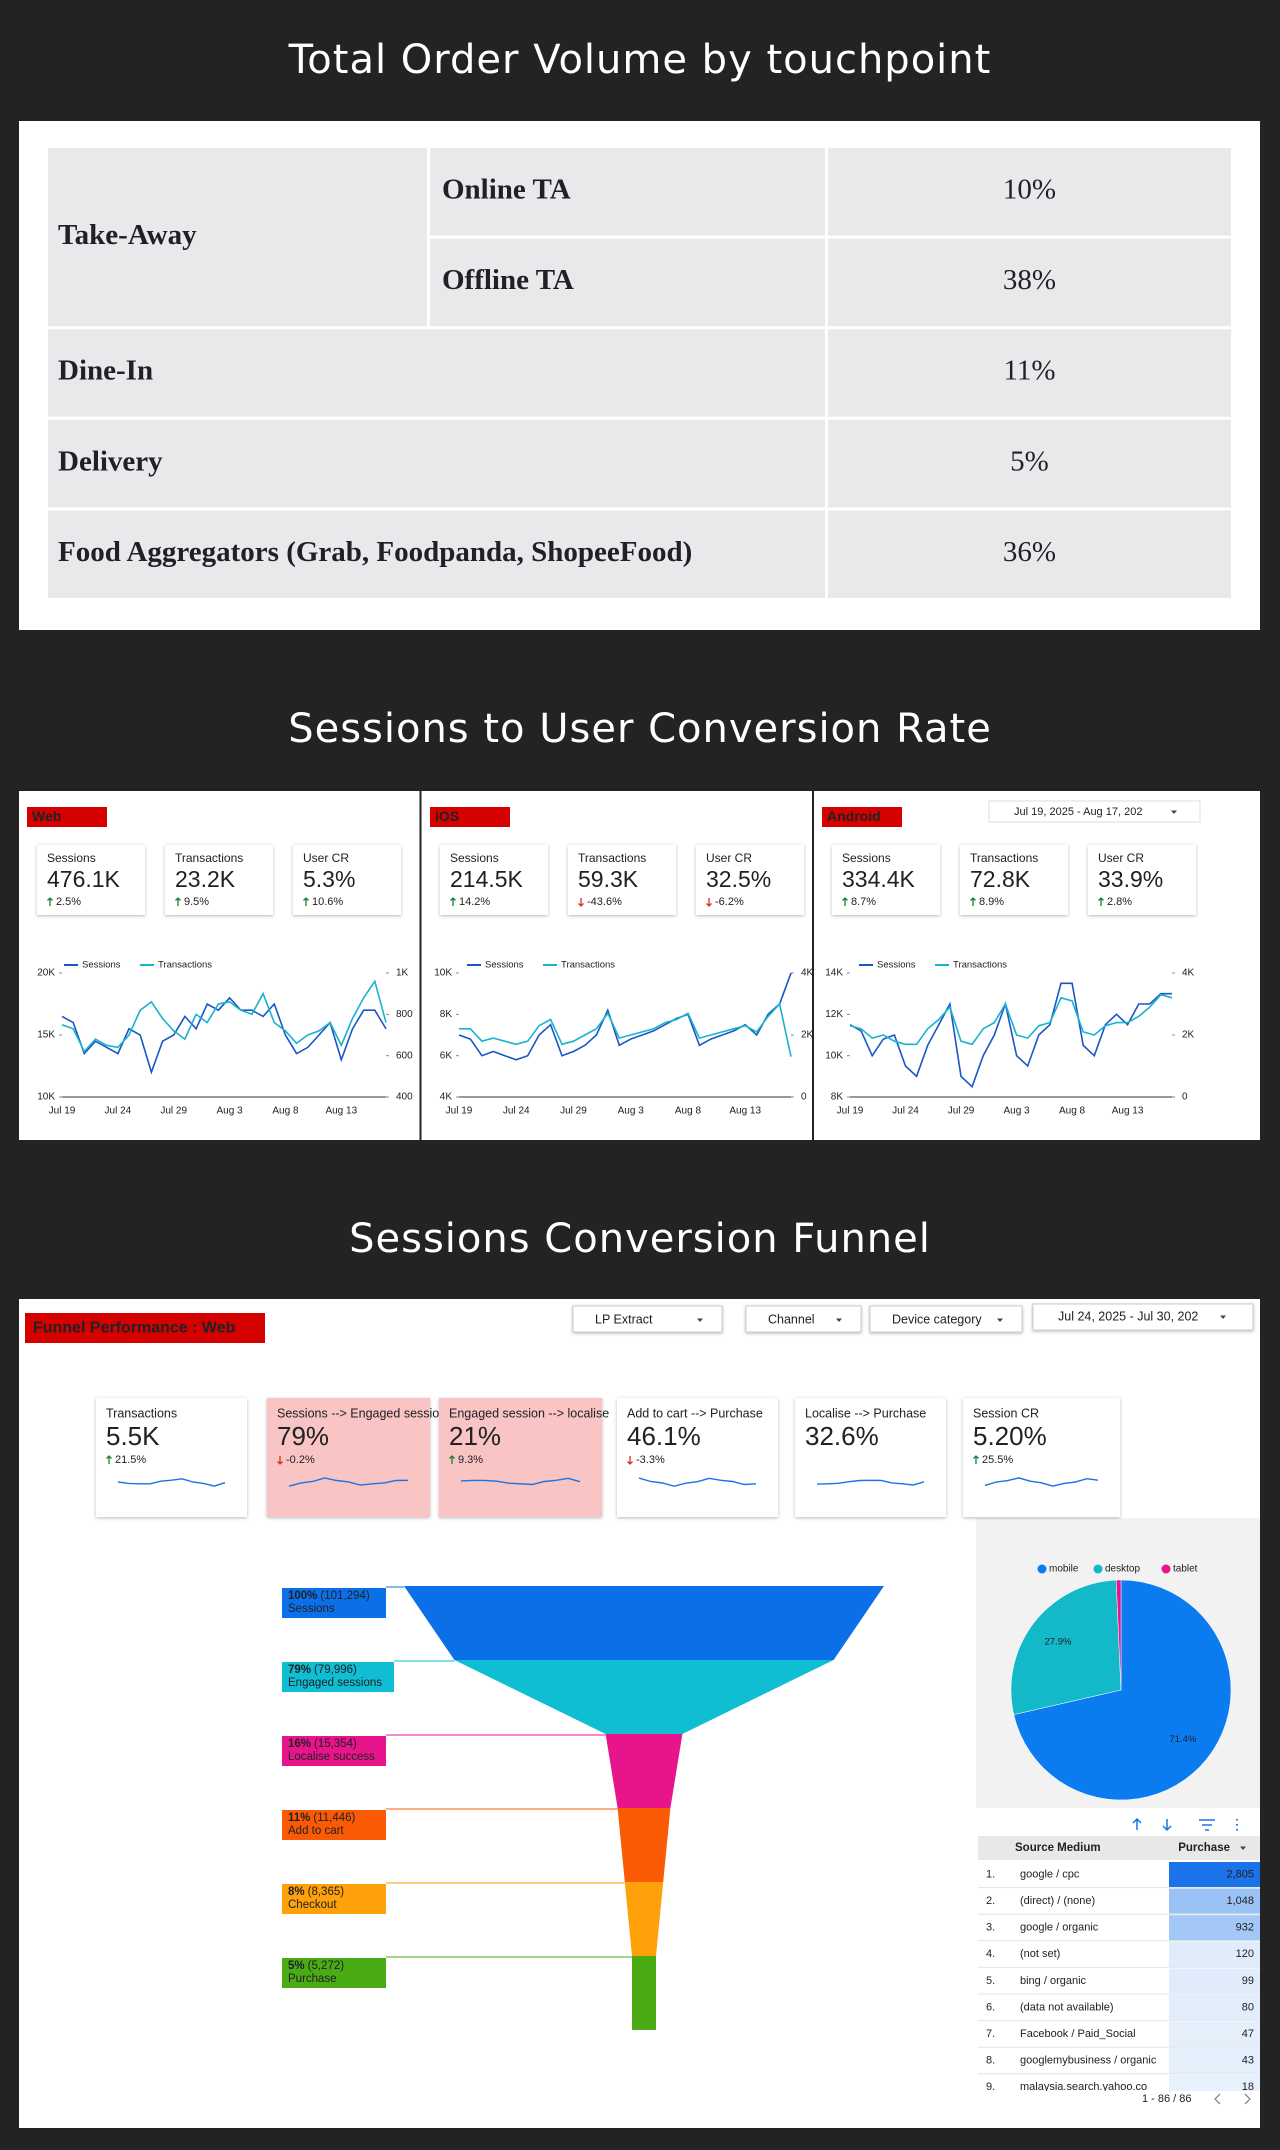 The width and height of the screenshot is (1280, 2150). Describe the element at coordinates (644, 1697) in the screenshot. I see `funnel-stage` at that location.